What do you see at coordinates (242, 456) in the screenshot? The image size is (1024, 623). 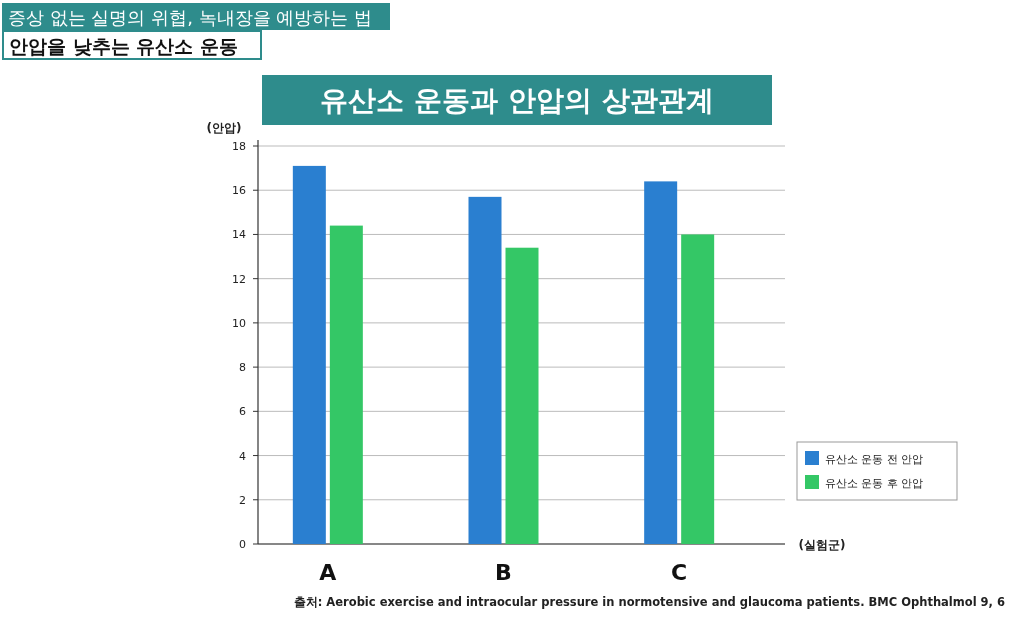 I see `y-tick-label: 4` at bounding box center [242, 456].